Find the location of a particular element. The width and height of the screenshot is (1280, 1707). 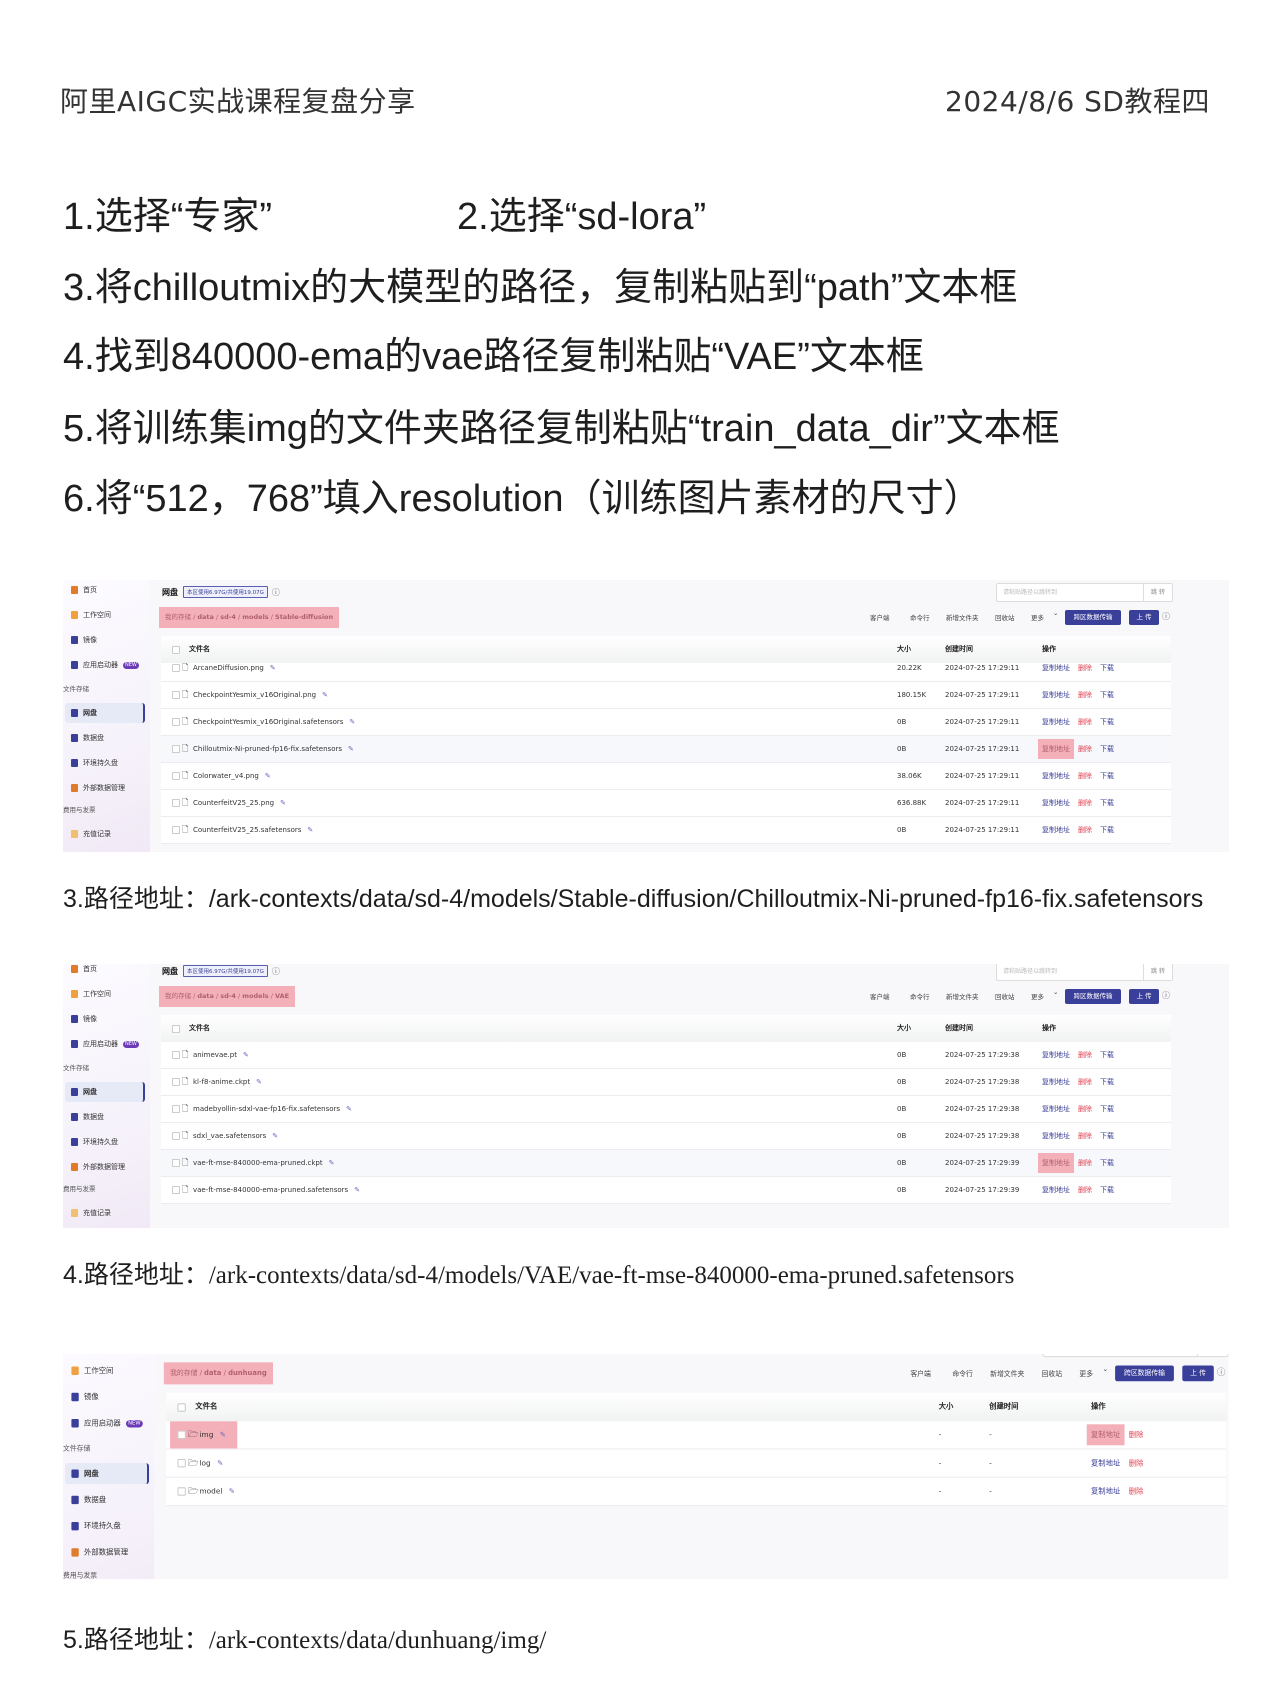

sidebar-item-1: 工作空间 is located at coordinates (91, 615).